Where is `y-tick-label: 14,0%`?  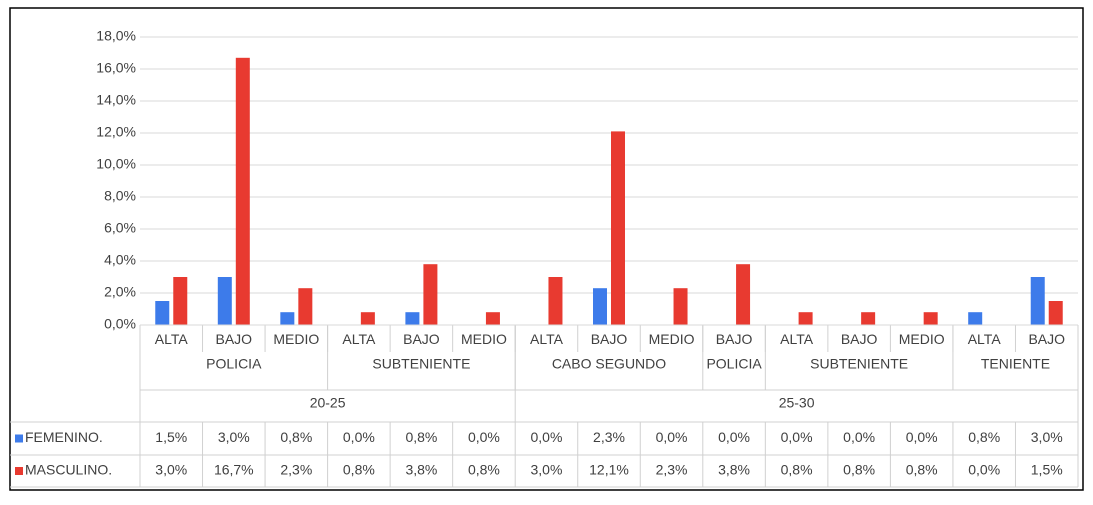 y-tick-label: 14,0% is located at coordinates (116, 100).